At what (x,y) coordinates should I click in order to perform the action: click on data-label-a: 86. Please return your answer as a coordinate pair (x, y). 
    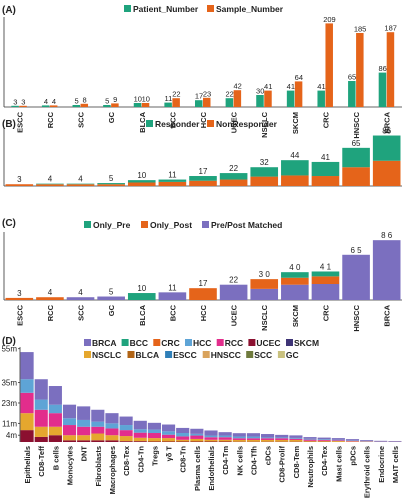
    Looking at the image, I should click on (383, 68).